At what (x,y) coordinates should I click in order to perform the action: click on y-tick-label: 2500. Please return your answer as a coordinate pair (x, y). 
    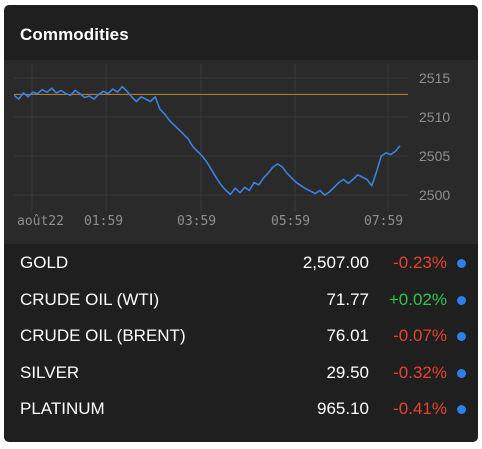
    Looking at the image, I should click on (434, 195).